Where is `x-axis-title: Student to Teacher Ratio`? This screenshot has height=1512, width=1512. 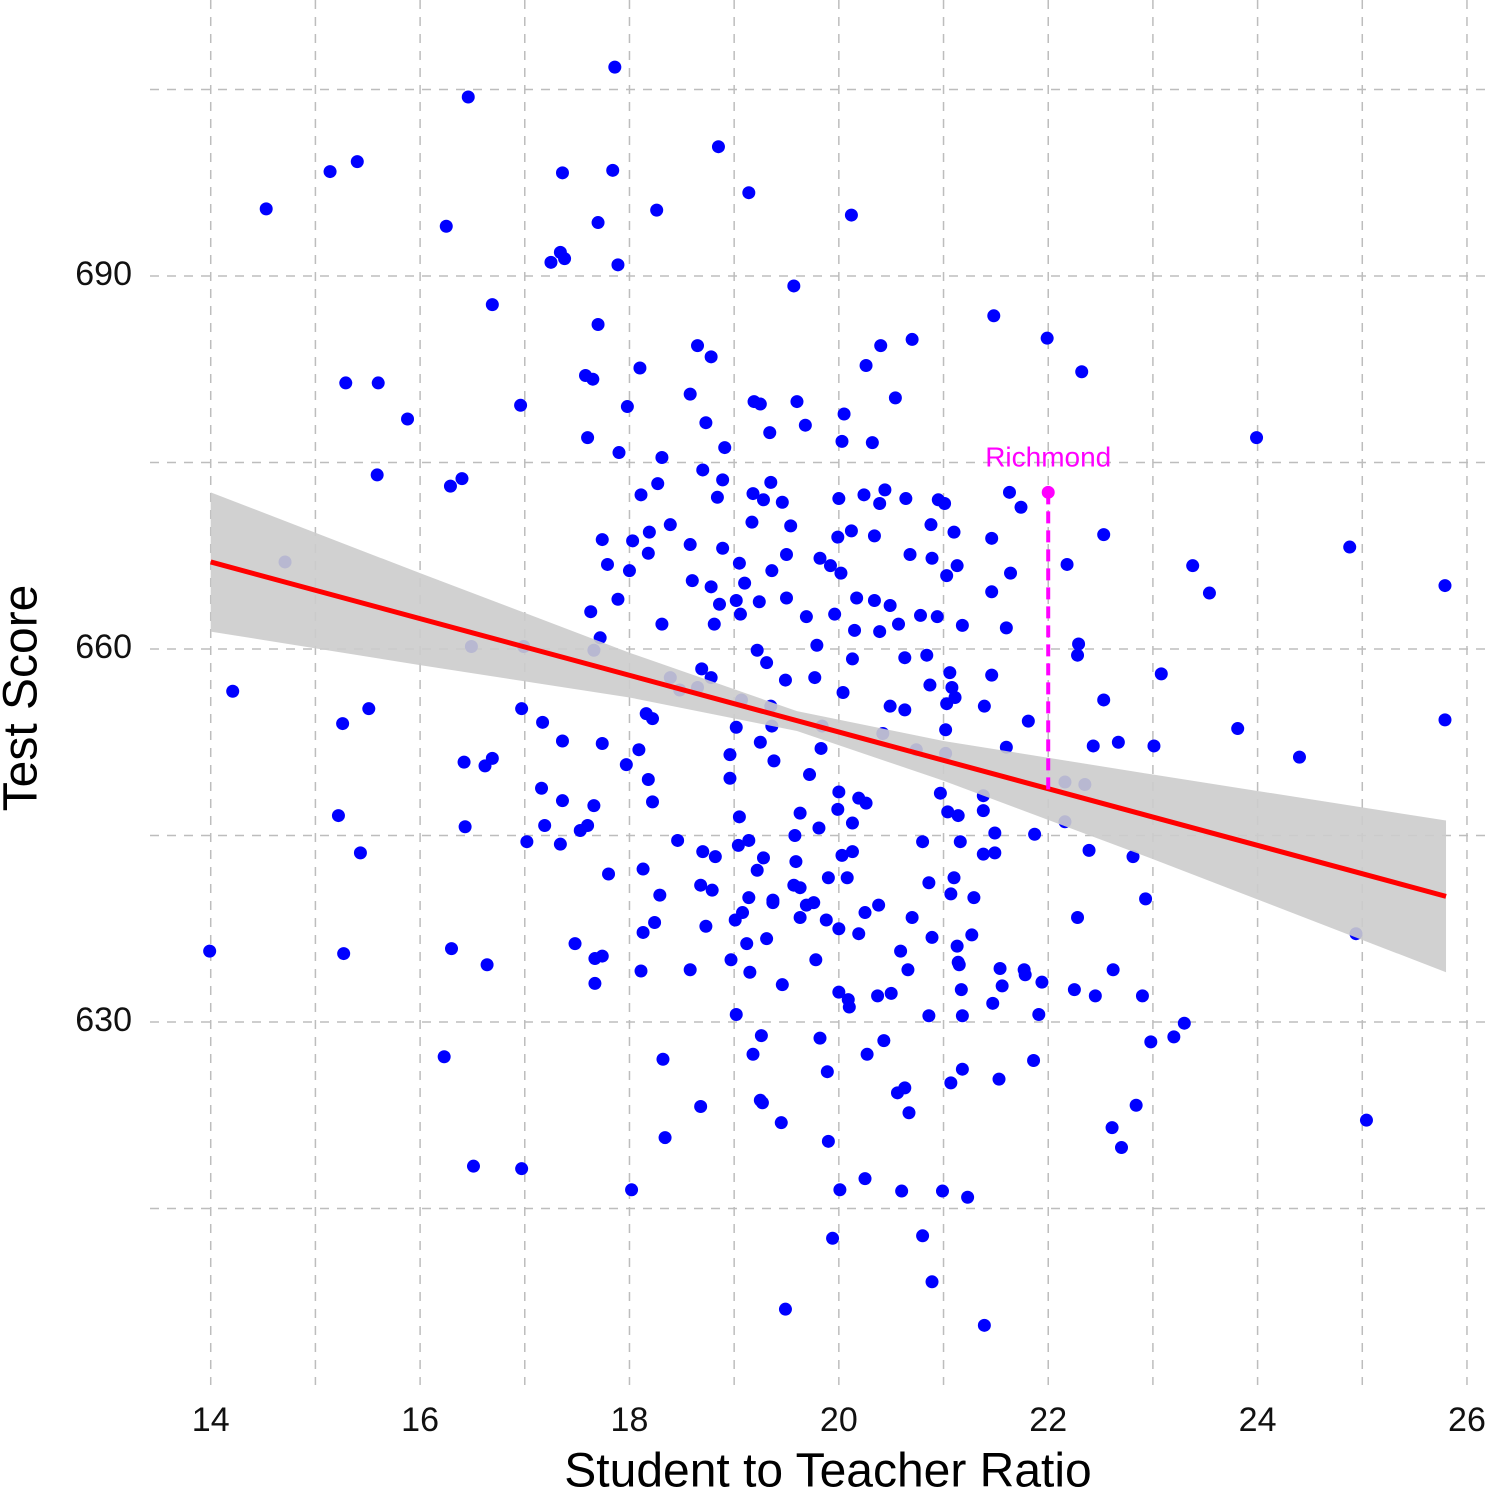 x-axis-title: Student to Teacher Ratio is located at coordinates (827, 1471).